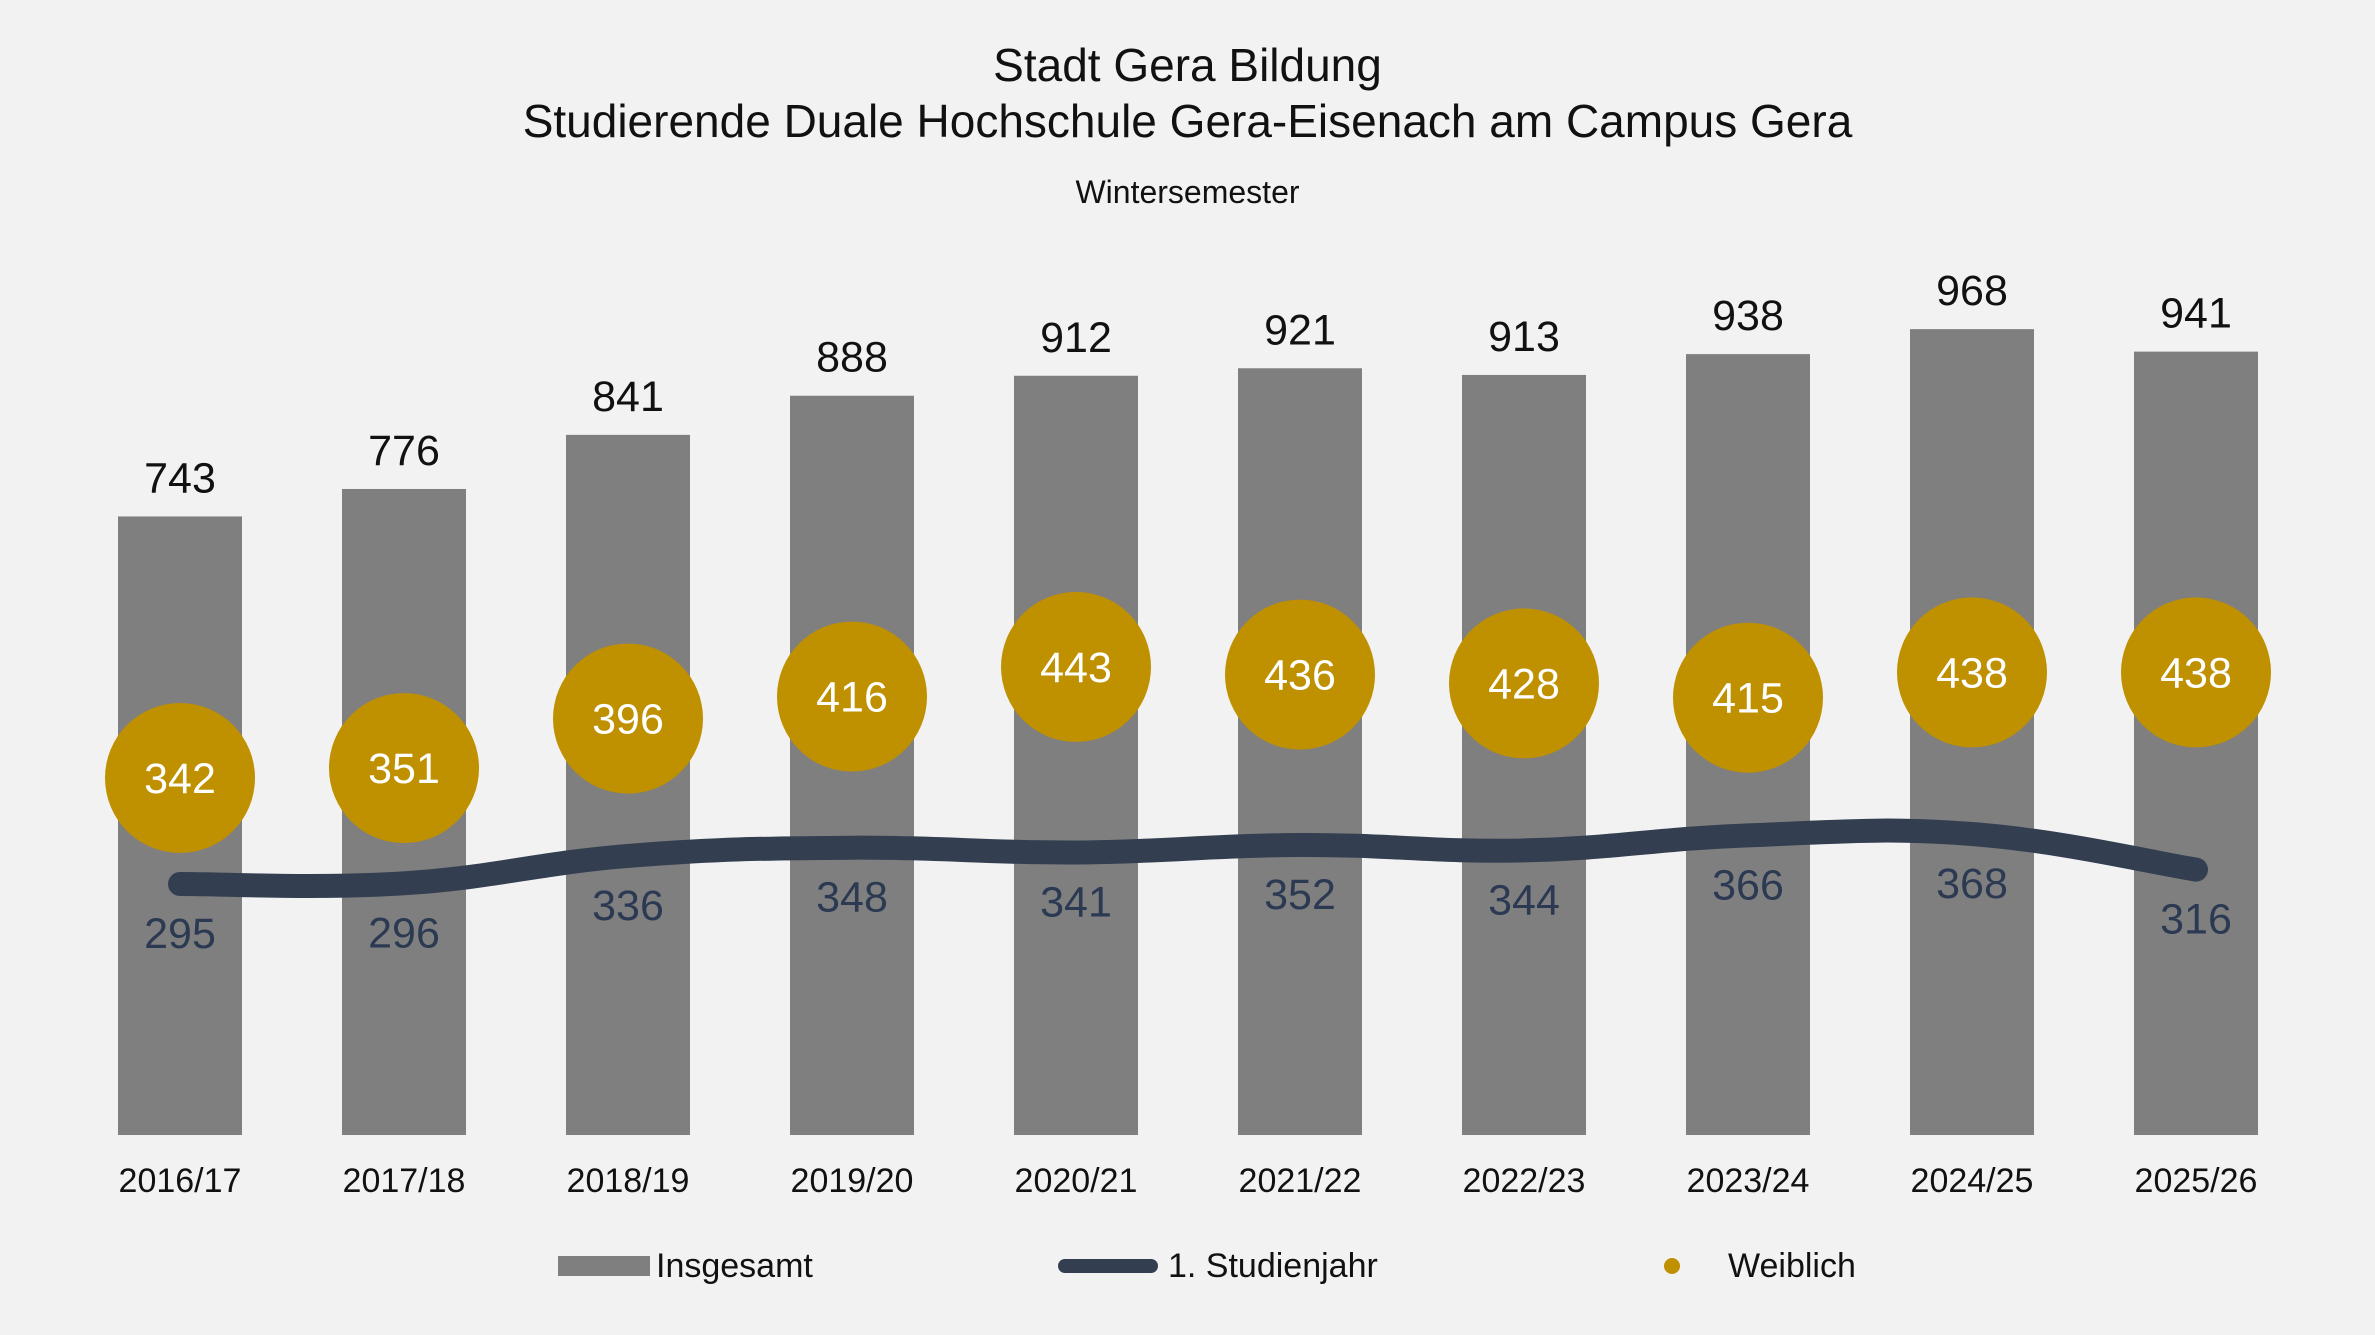  I want to click on line-value-label: 366, so click(1748, 885).